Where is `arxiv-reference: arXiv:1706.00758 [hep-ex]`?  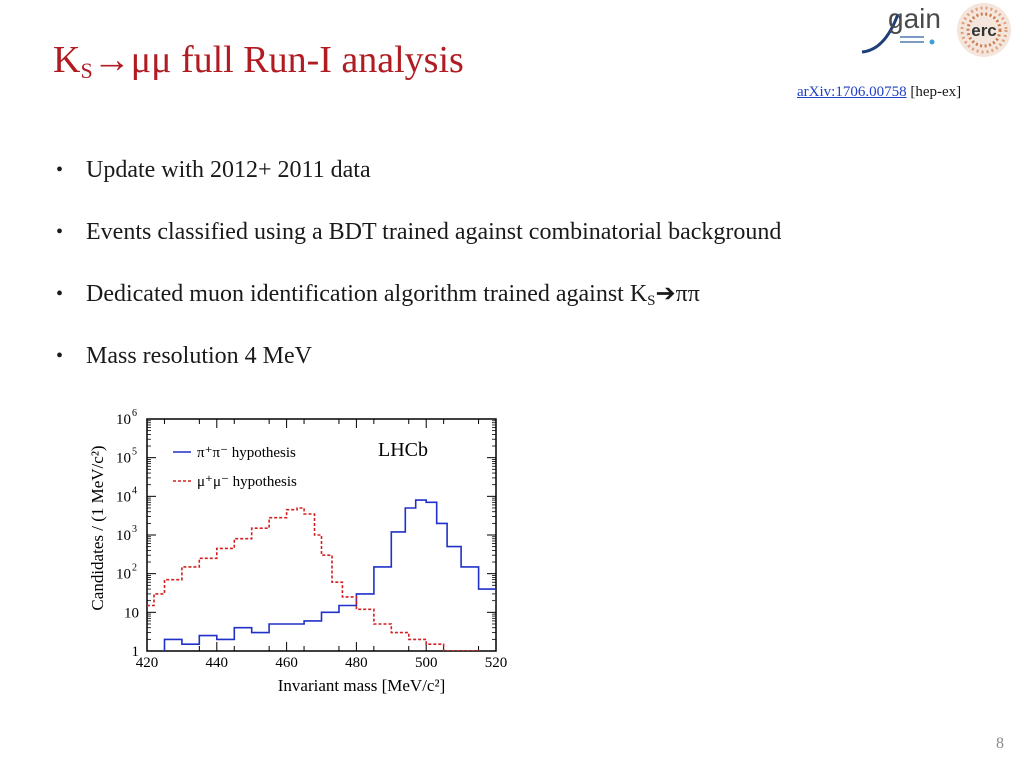 arxiv-reference: arXiv:1706.00758 [hep-ex] is located at coordinates (879, 92).